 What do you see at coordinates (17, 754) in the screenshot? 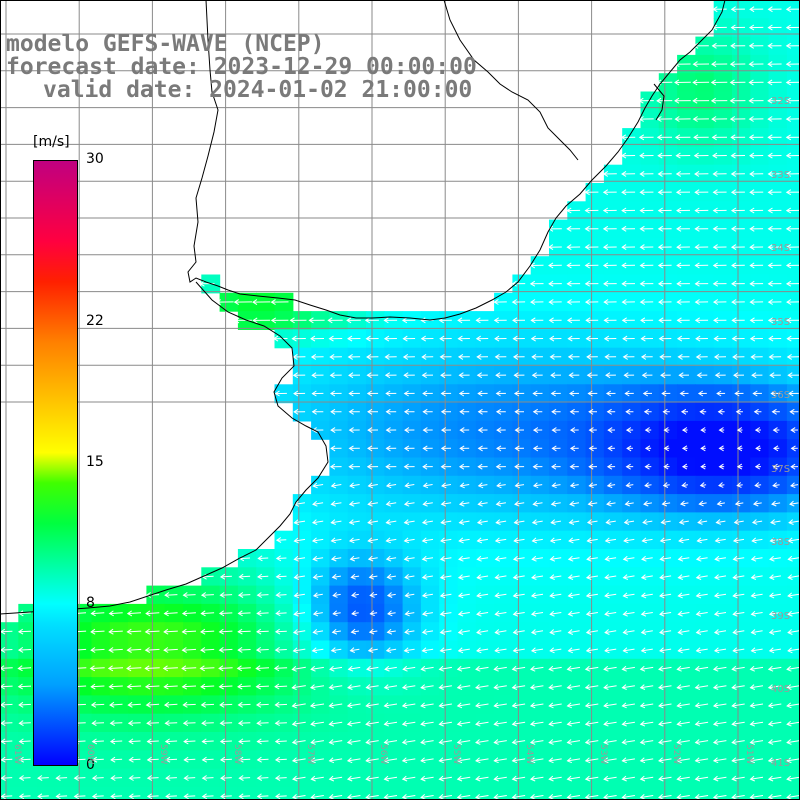
I see `longitude-label: 61W` at bounding box center [17, 754].